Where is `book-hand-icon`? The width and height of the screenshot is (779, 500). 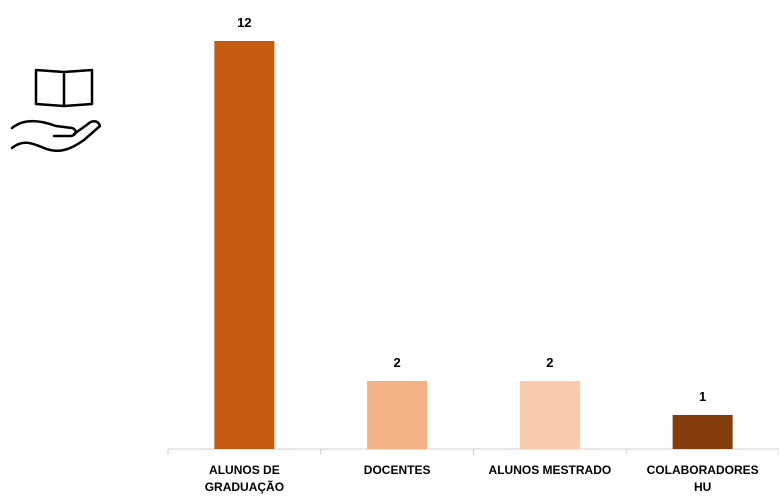 book-hand-icon is located at coordinates (56, 110).